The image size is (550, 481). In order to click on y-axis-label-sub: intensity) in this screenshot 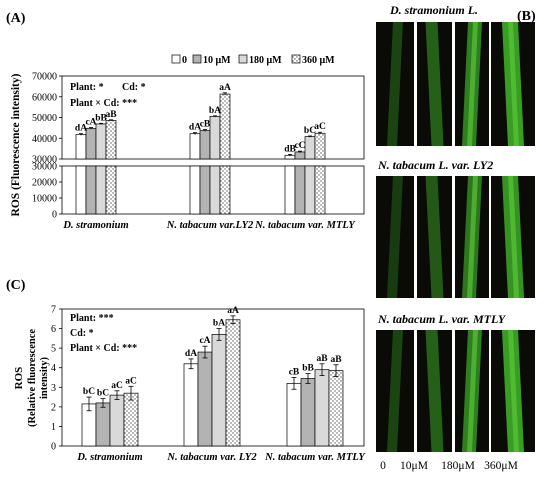, I will do `click(44, 377)`.